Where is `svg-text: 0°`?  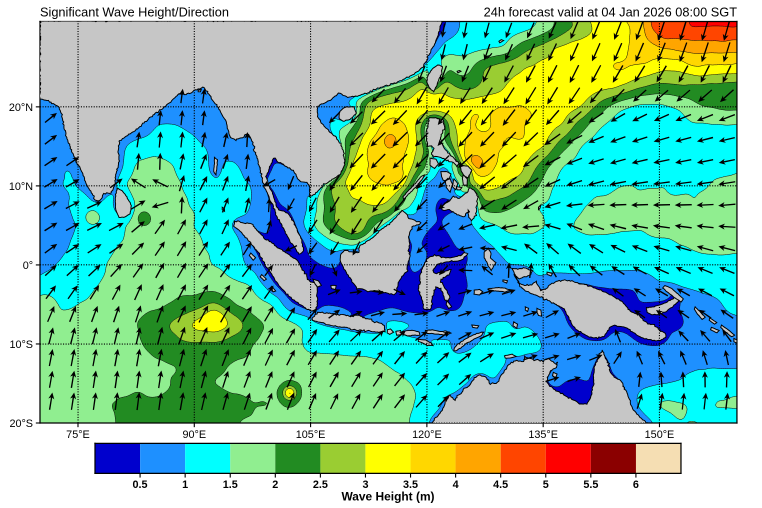
svg-text: 0° is located at coordinates (28, 266).